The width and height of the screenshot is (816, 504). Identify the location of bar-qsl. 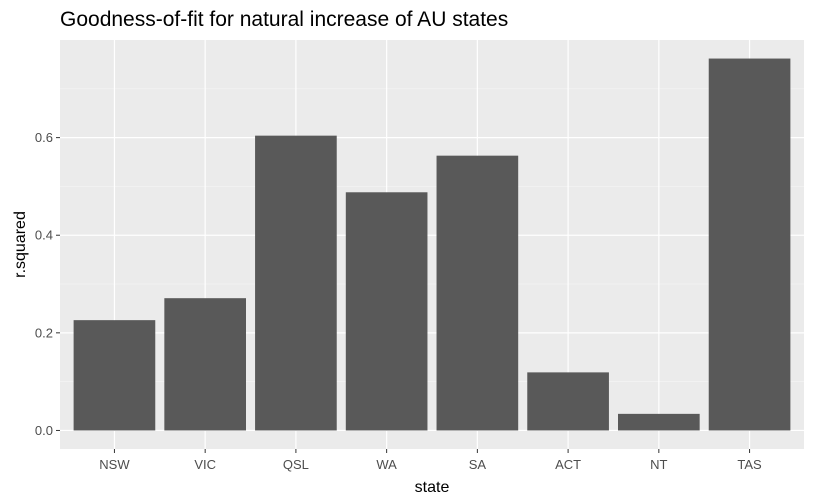
(296, 283).